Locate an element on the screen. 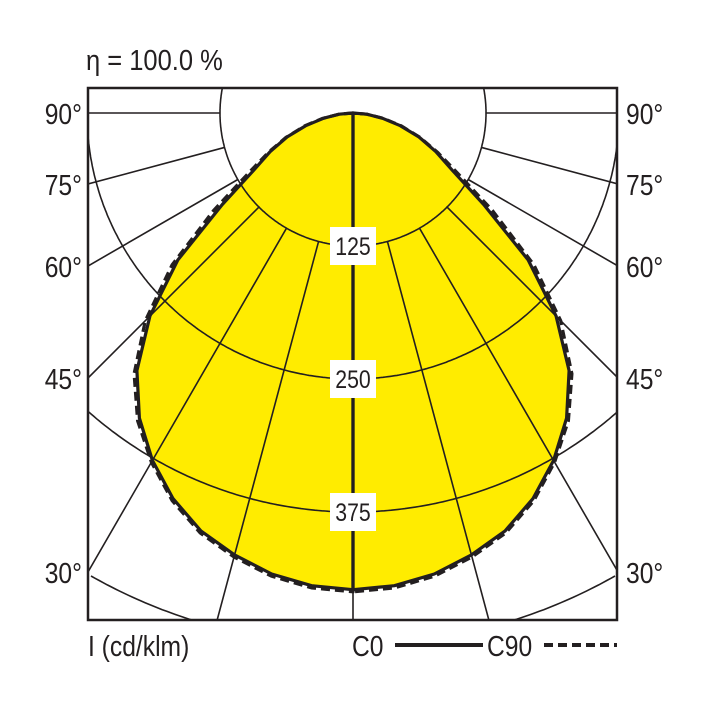  chart-title: η = 100.0 % is located at coordinates (154, 59).